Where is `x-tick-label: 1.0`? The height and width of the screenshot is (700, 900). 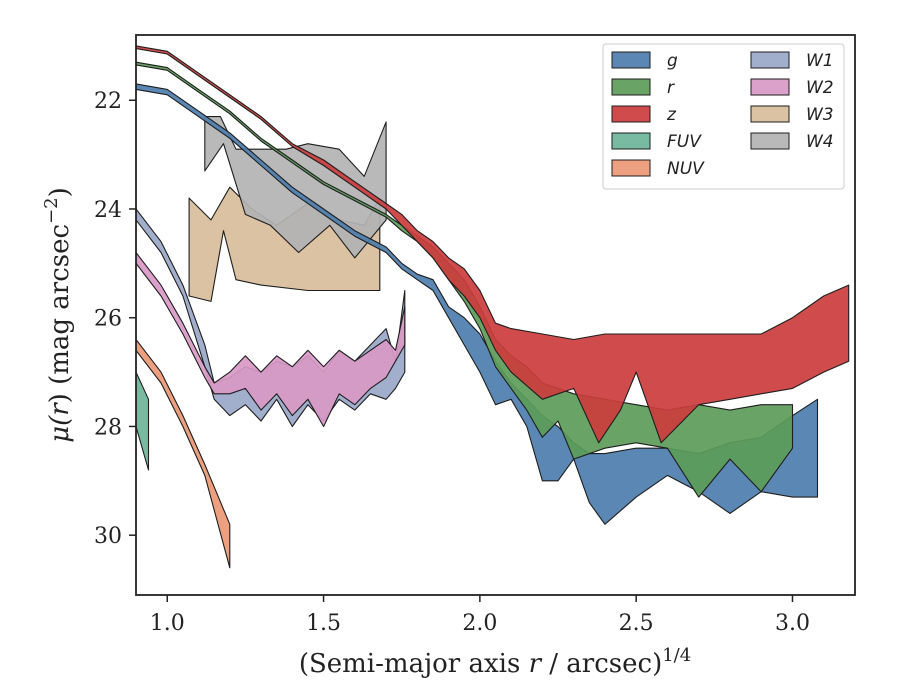
x-tick-label: 1.0 is located at coordinates (167, 623).